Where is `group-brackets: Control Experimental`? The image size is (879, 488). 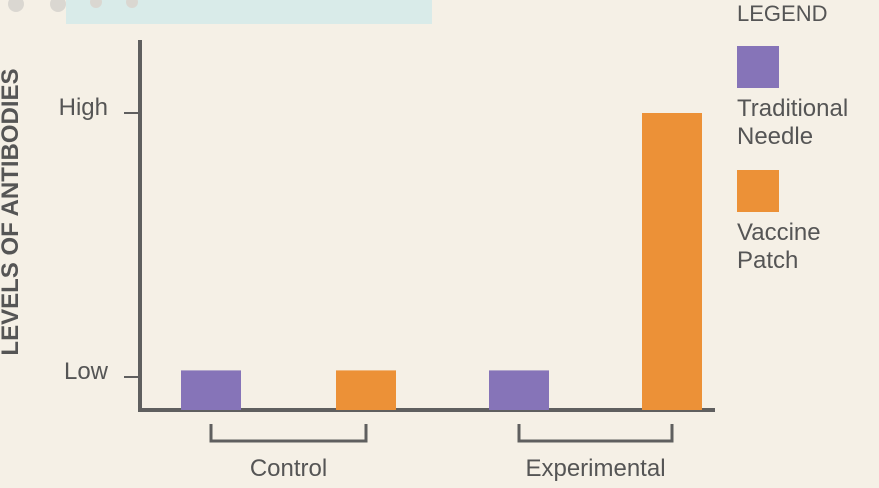
group-brackets: Control Experimental is located at coordinates (441, 453).